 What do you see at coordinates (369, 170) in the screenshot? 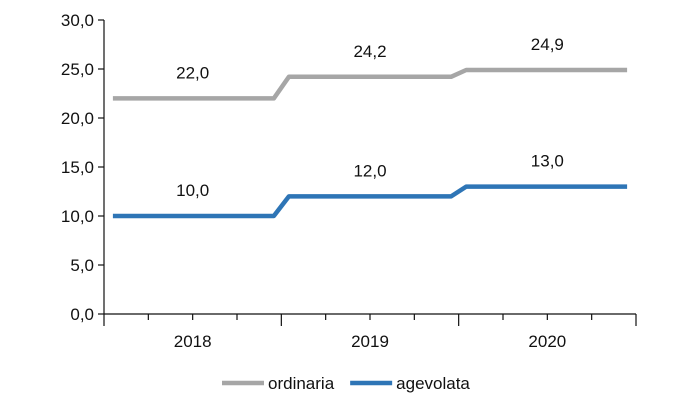
I see `data-label-agevolata: 12,0` at bounding box center [369, 170].